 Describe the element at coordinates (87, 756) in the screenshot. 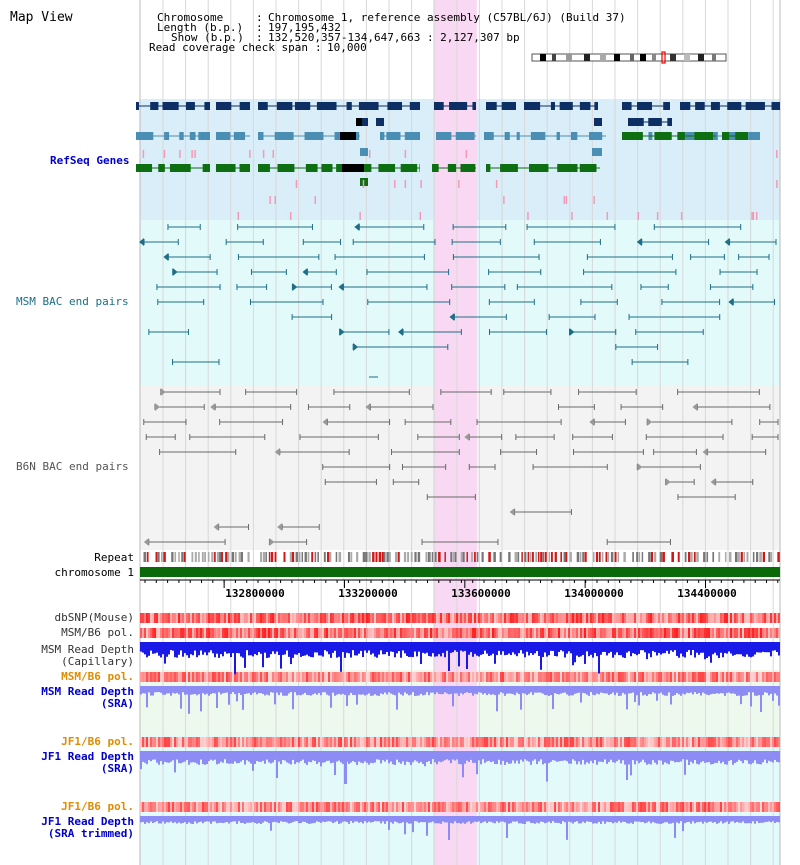

I see `track-label-jf1-depth-sra: JF1 Read Depth` at that location.